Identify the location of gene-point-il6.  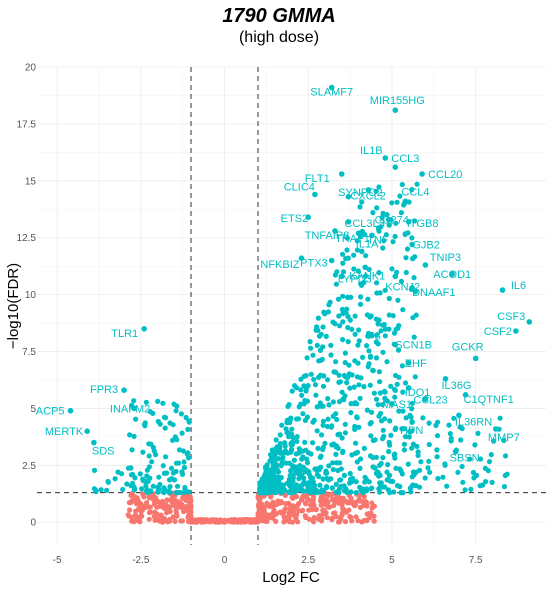
(502, 290).